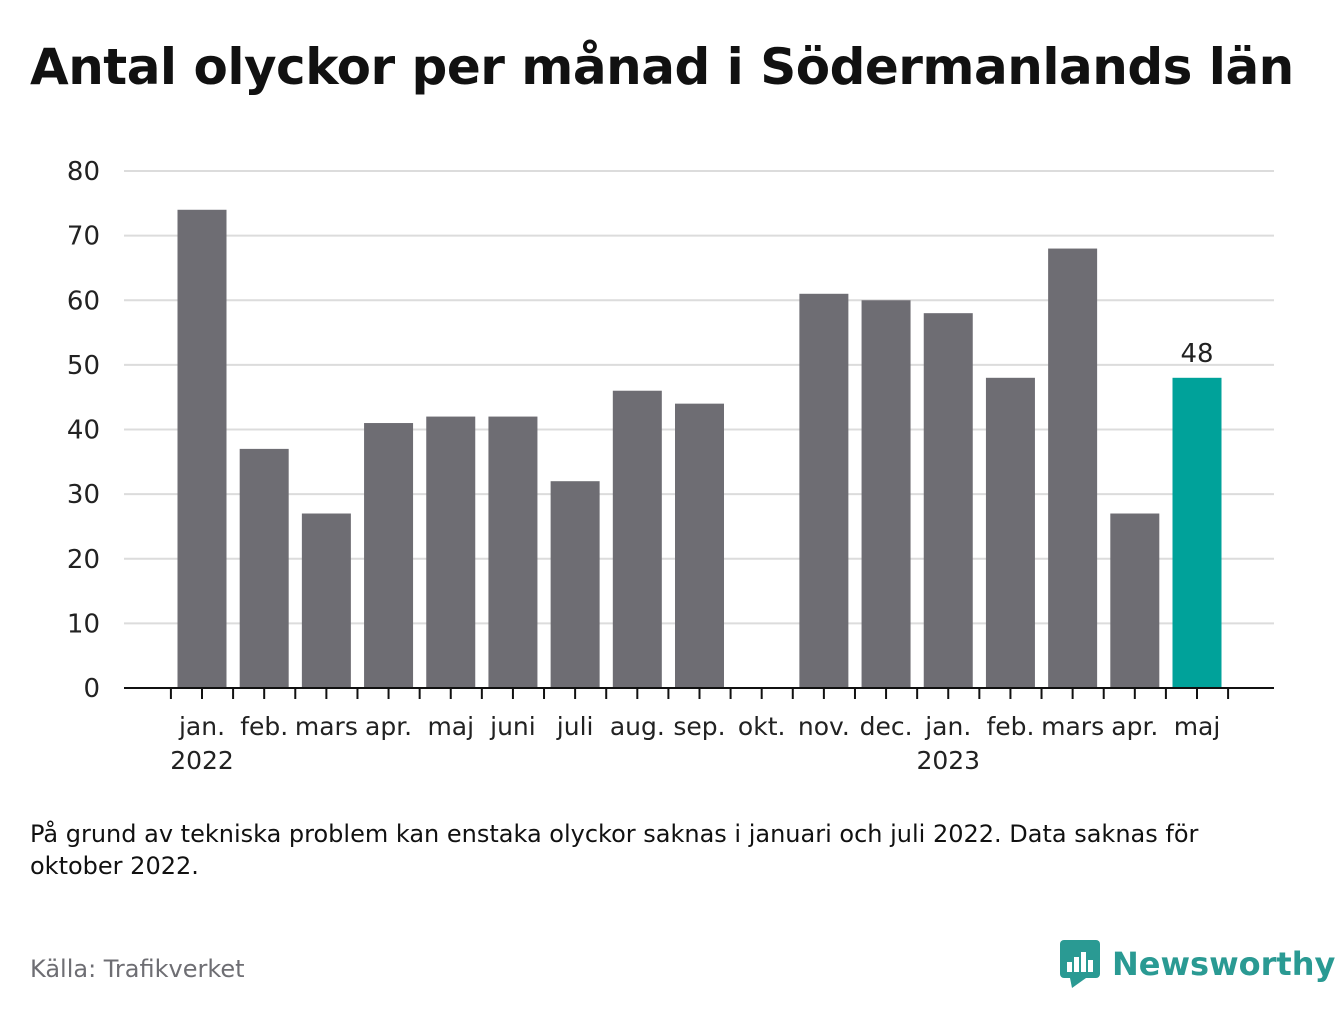  What do you see at coordinates (83, 366) in the screenshot?
I see `y-tick-label: 50` at bounding box center [83, 366].